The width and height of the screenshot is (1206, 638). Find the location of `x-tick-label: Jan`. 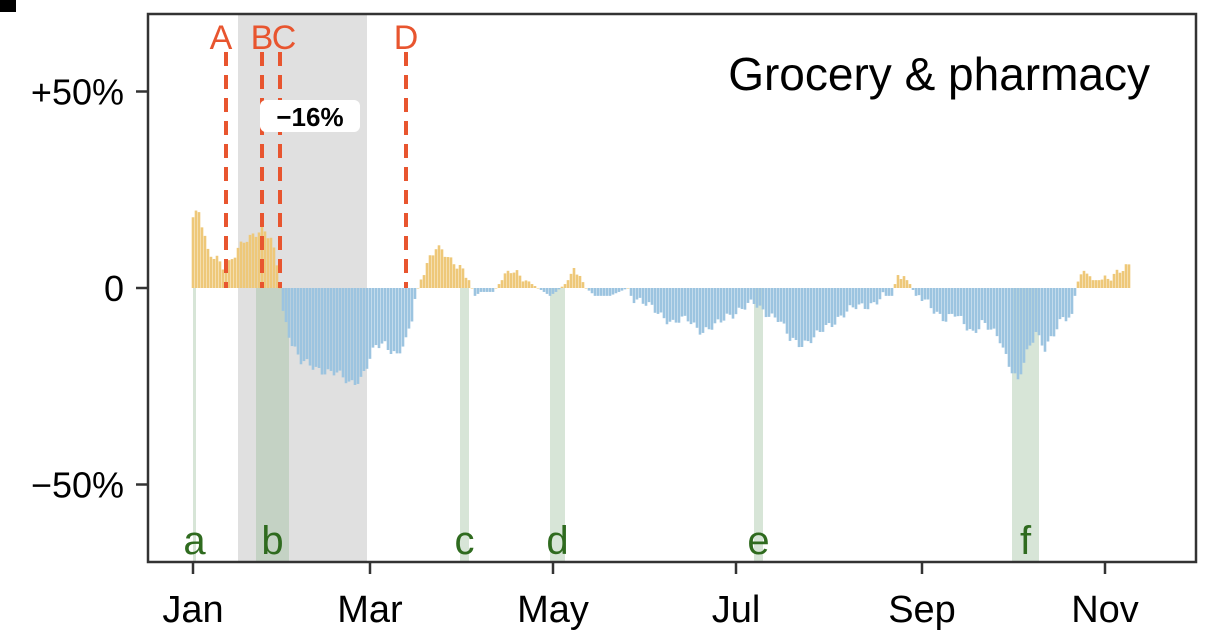

x-tick-label: Jan is located at coordinates (192, 610).